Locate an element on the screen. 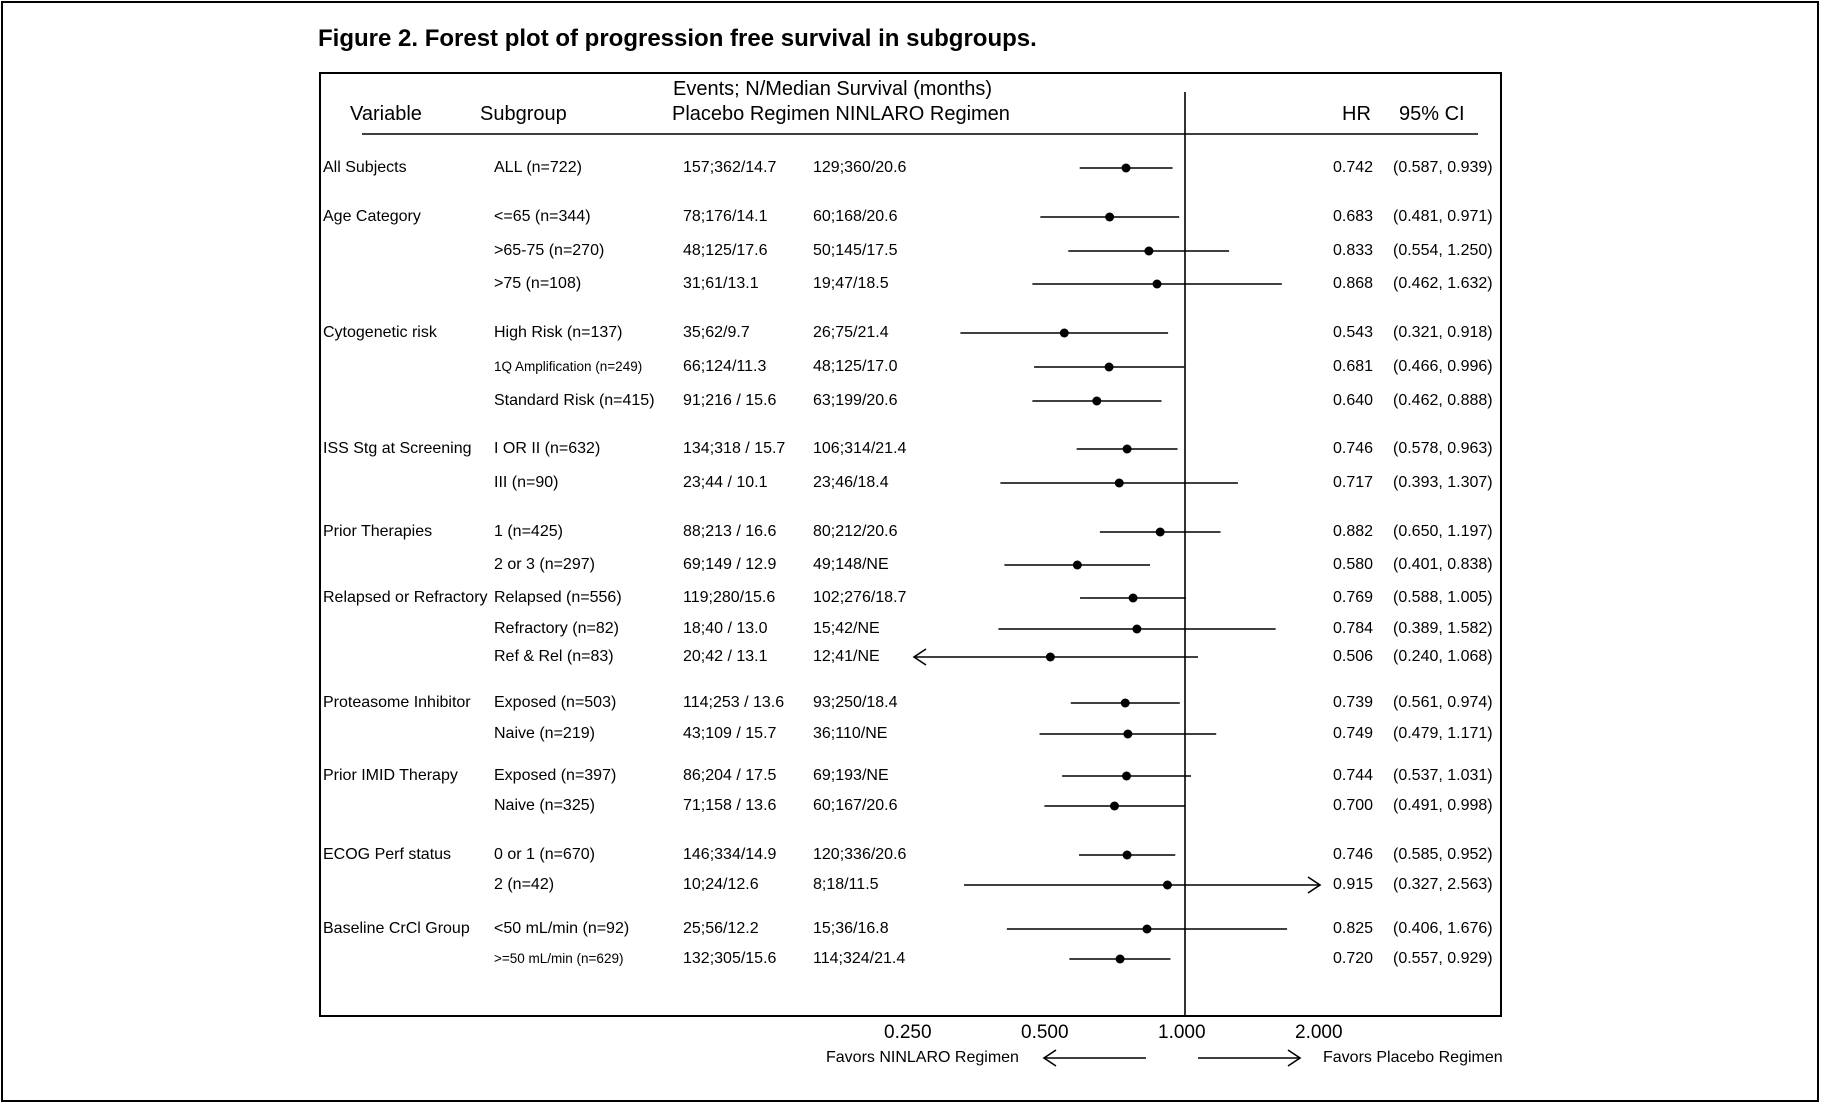  header-hr: HR is located at coordinates (1356, 114).